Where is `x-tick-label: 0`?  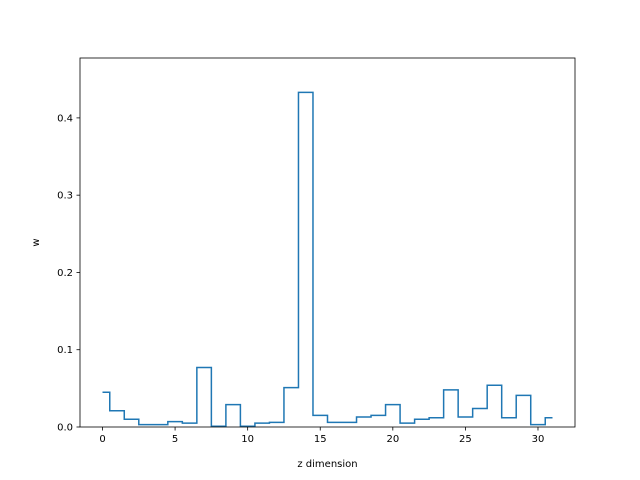 x-tick-label: 0 is located at coordinates (102, 439).